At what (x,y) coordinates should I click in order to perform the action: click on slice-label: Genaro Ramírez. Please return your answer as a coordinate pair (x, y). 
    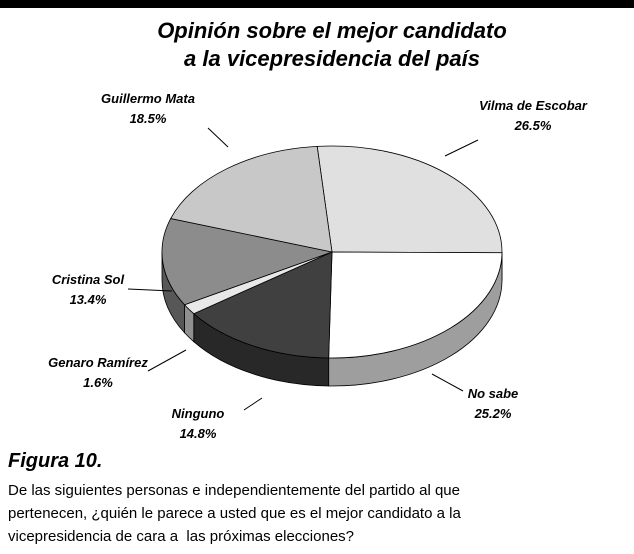
    Looking at the image, I should click on (98, 362).